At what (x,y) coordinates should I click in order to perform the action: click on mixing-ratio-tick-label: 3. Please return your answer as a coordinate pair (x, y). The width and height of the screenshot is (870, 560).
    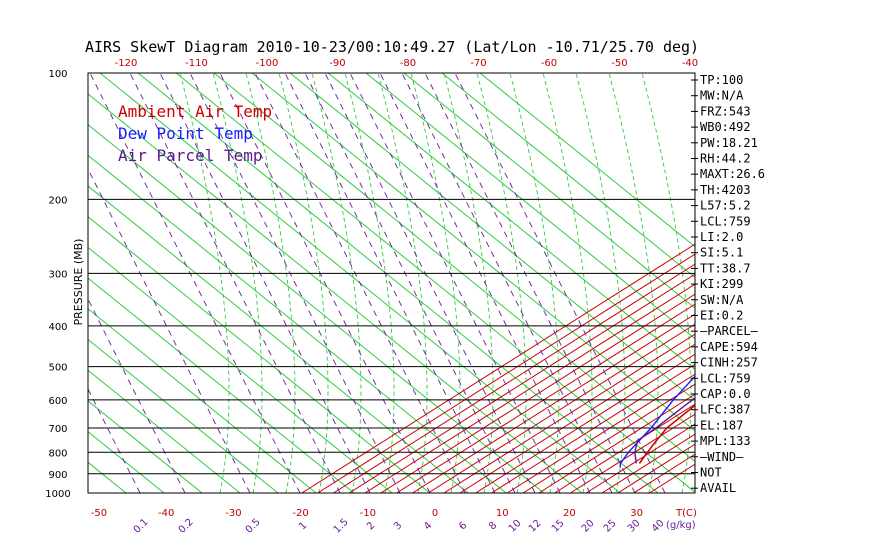
    Looking at the image, I should click on (398, 526).